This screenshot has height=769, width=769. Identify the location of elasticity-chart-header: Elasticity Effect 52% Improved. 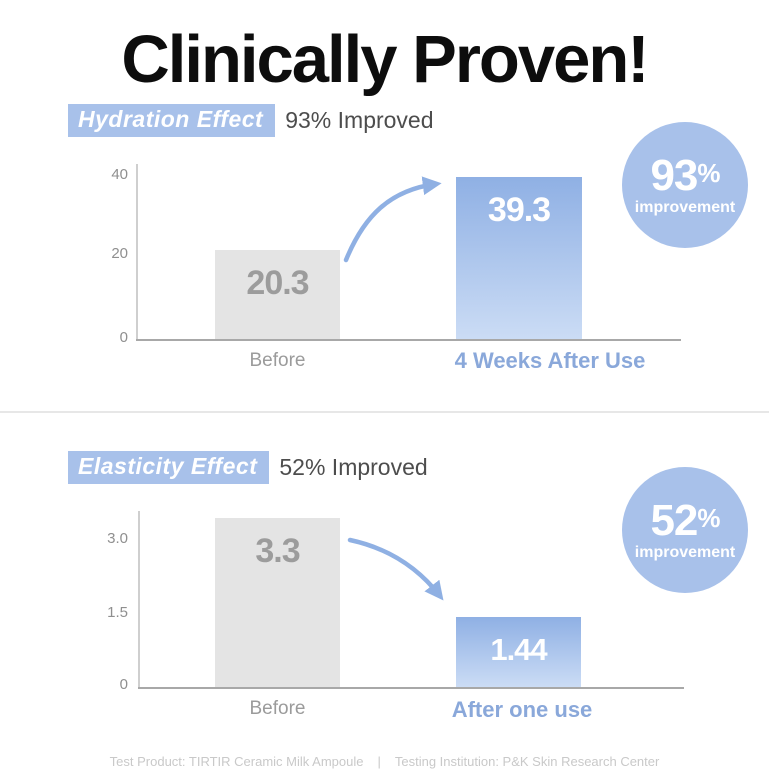
(248, 467).